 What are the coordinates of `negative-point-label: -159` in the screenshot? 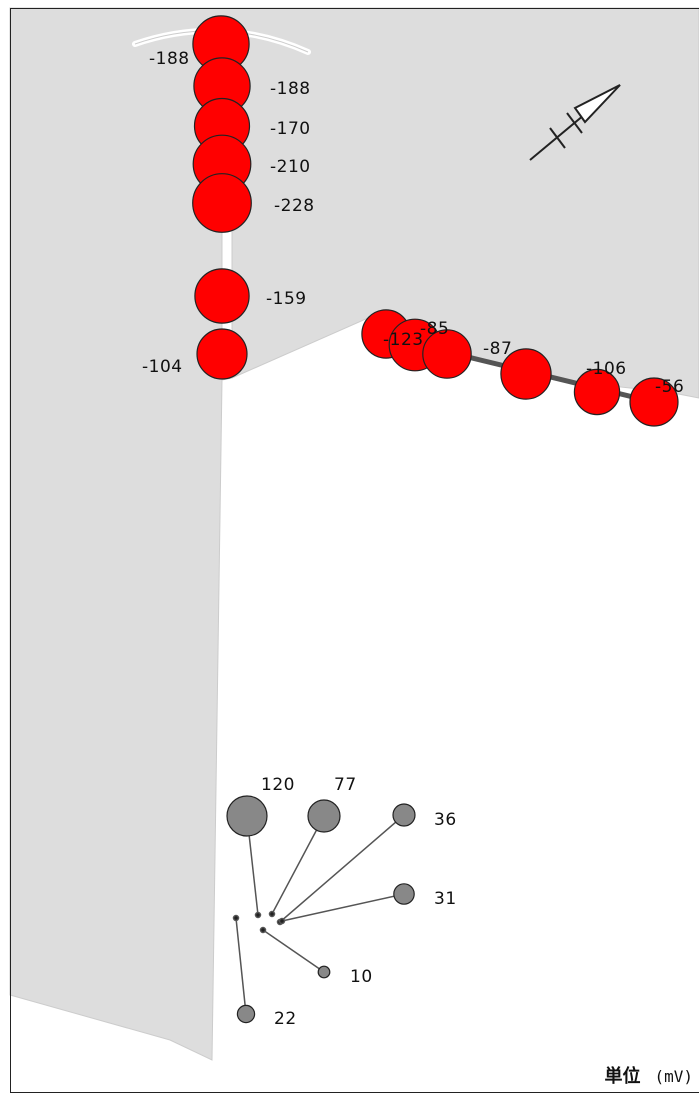 It's located at (286, 299).